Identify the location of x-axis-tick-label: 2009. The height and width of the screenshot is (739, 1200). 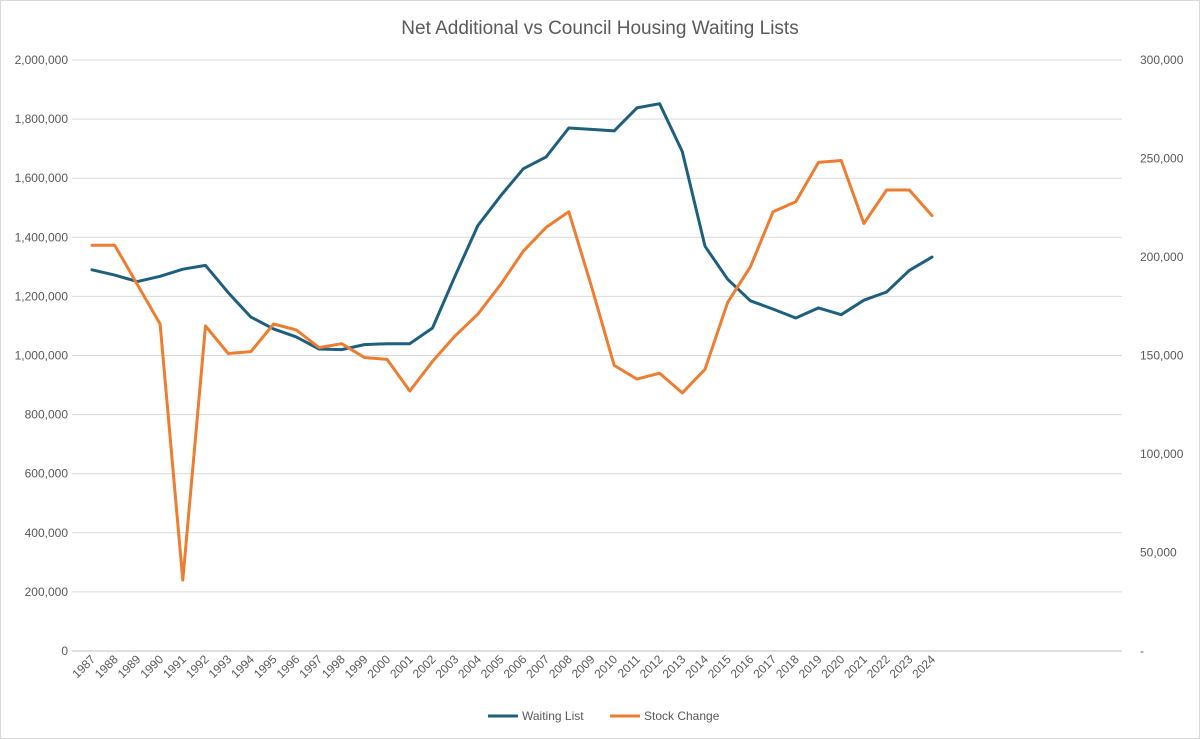
(583, 666).